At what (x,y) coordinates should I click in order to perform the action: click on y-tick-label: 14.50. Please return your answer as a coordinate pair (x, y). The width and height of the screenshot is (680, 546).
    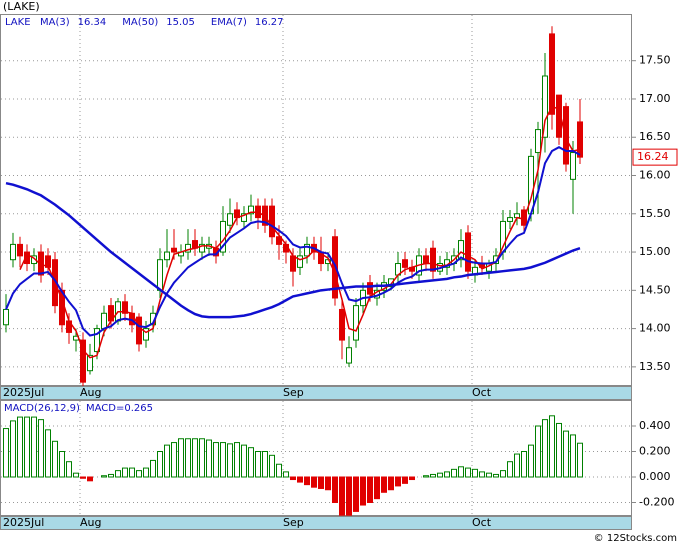
    Looking at the image, I should click on (655, 289).